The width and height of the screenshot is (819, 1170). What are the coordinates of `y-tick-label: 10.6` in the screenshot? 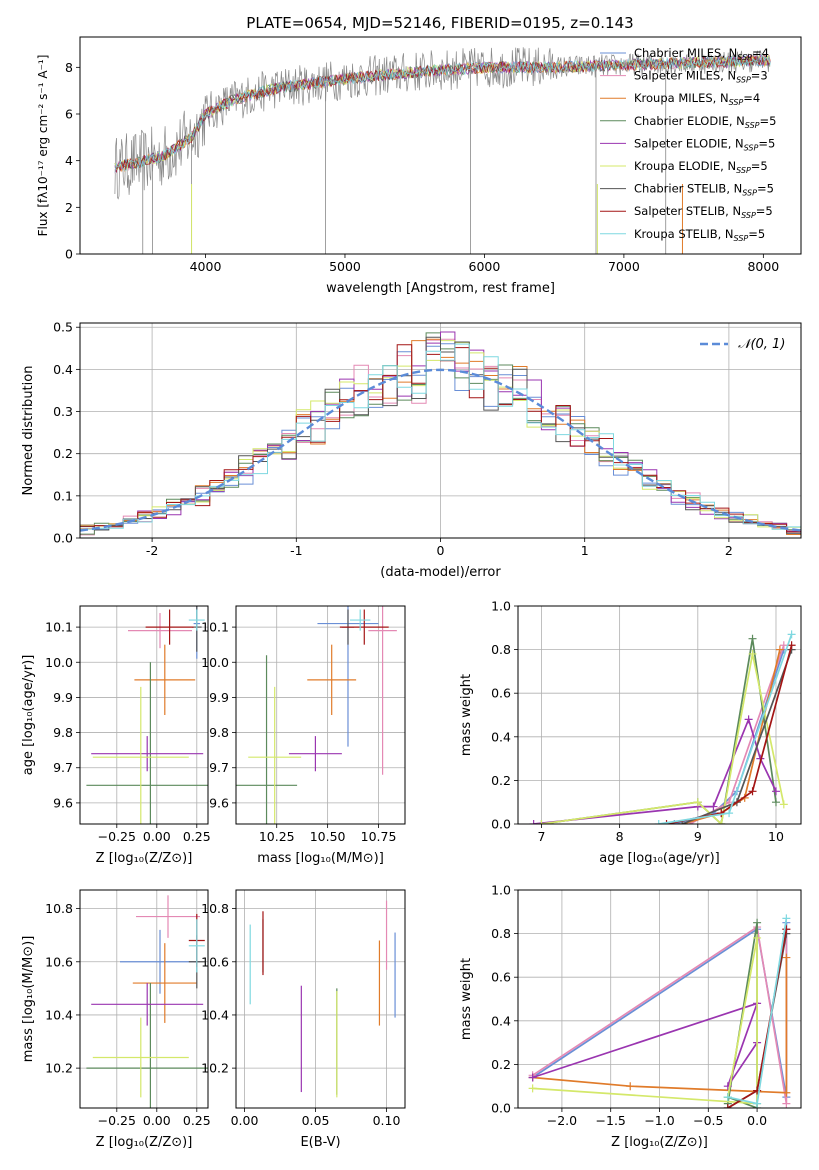 It's located at (59, 961).